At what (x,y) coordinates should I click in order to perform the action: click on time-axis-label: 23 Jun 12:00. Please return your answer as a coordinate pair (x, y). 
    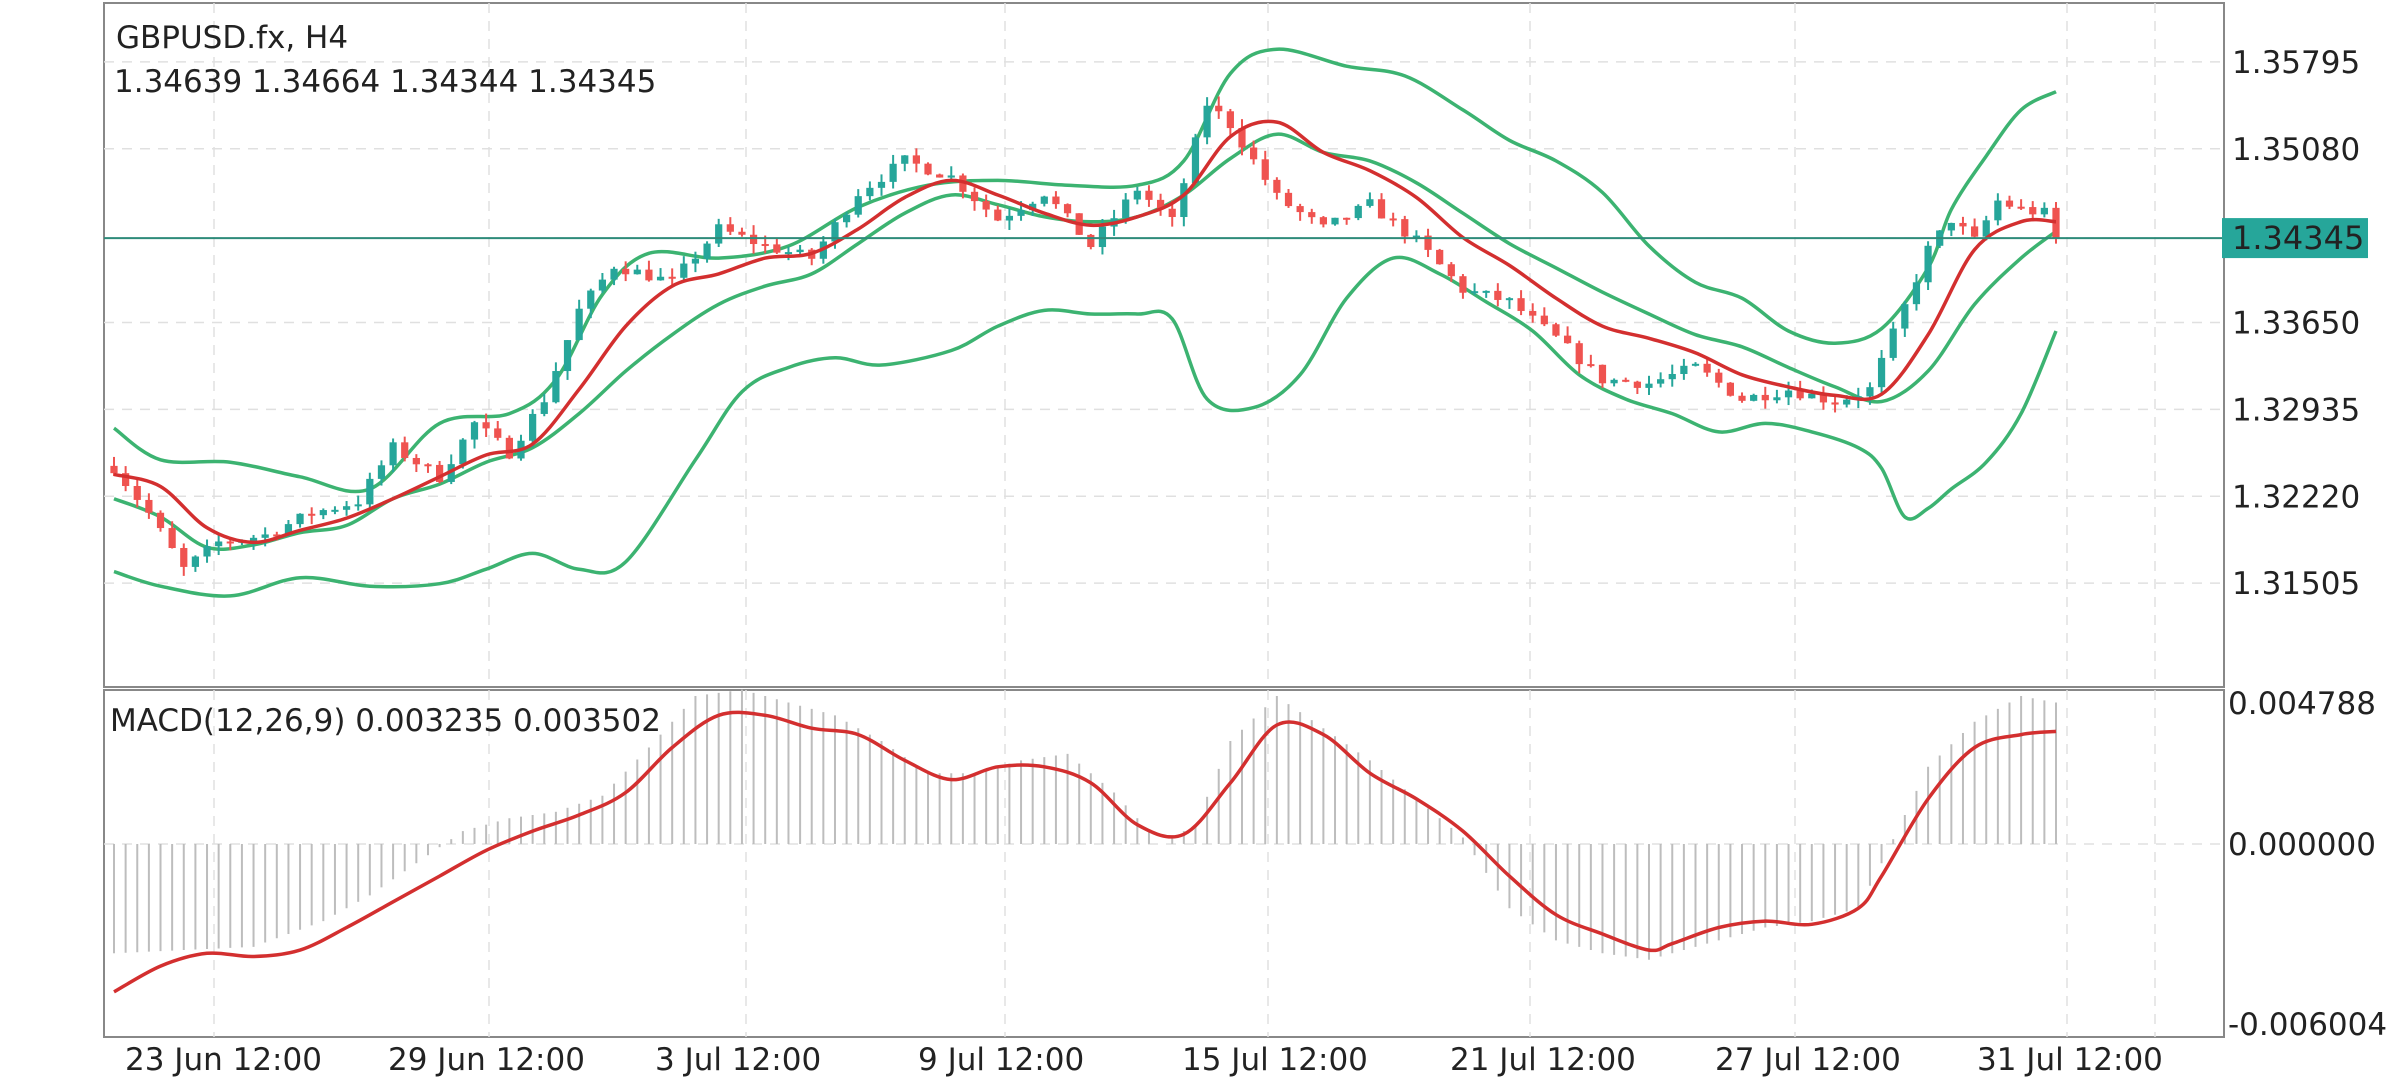
    Looking at the image, I should click on (223, 1060).